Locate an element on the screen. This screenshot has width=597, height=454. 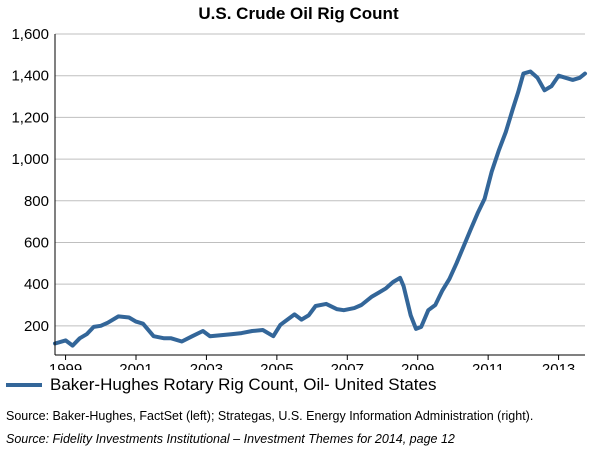
x-tick-label: 1999 is located at coordinates (65, 365).